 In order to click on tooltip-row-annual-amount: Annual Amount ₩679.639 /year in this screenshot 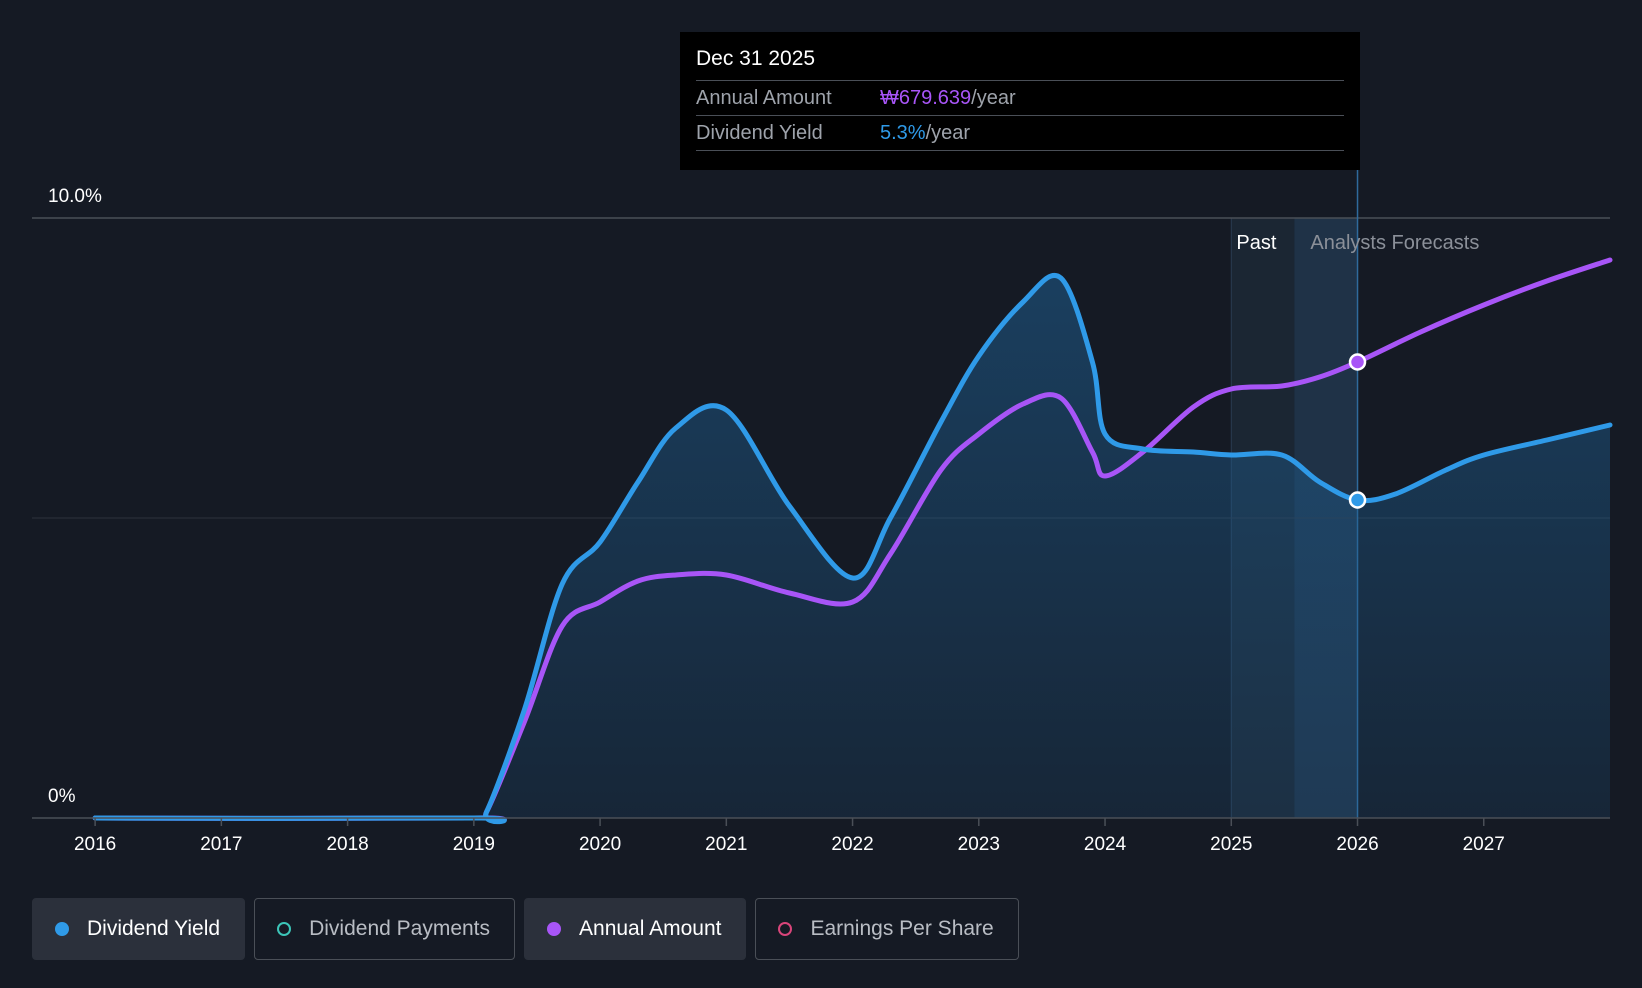, I will do `click(1020, 98)`.